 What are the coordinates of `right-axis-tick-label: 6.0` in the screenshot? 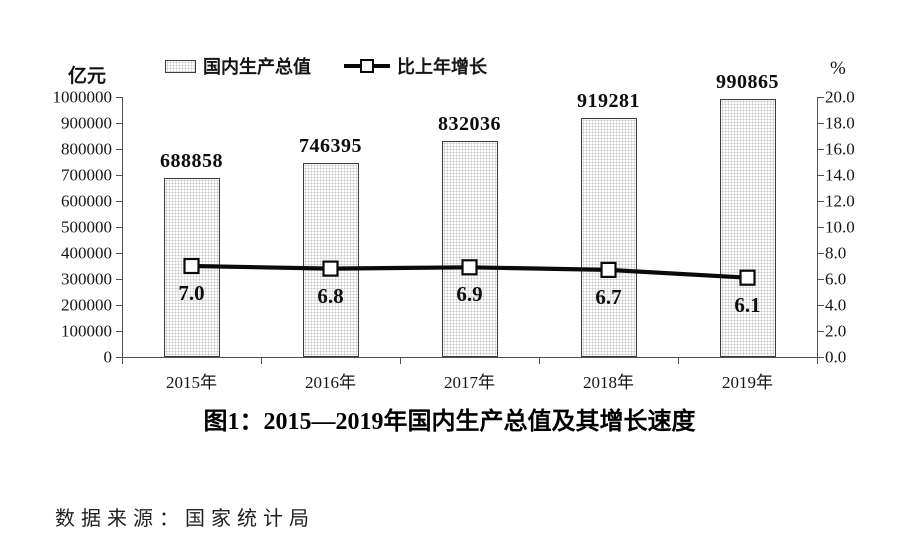 It's located at (836, 279).